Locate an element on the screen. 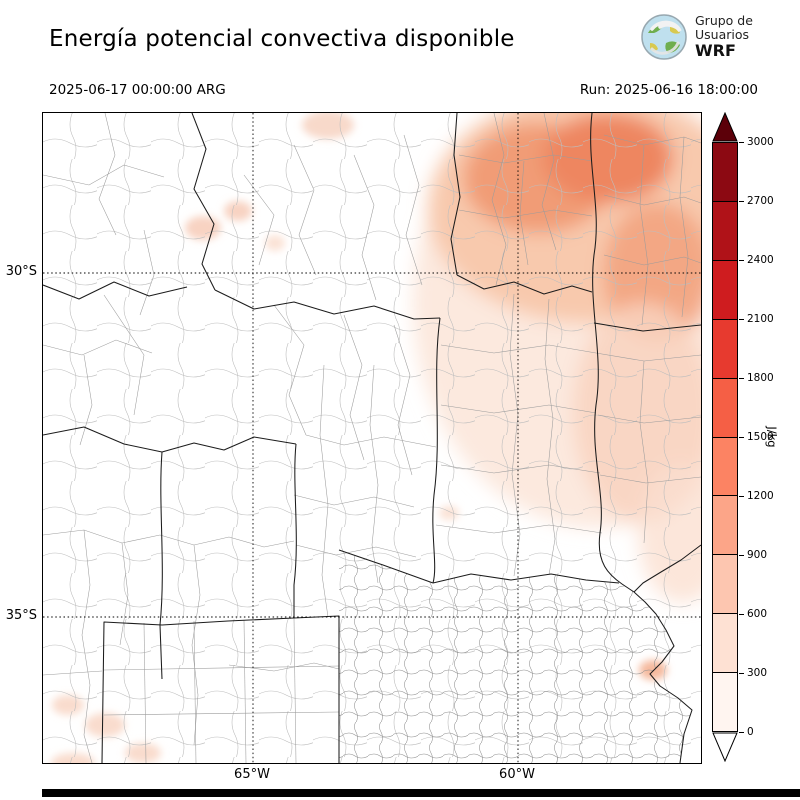  wrf-logo: Grupo de Usuarios WRF is located at coordinates (696, 37).